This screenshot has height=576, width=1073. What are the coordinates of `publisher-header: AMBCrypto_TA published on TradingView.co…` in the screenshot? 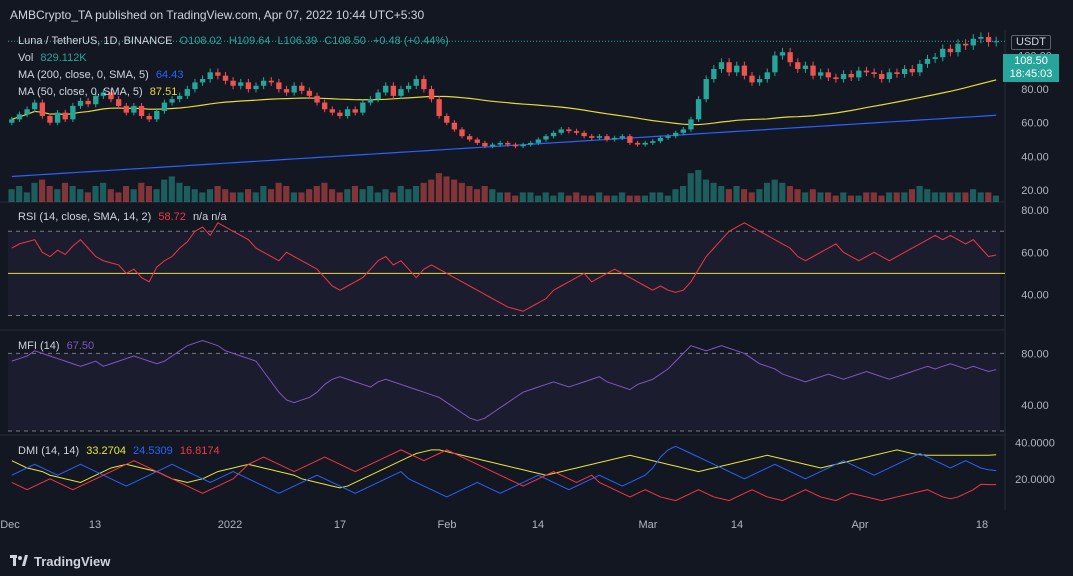 It's located at (217, 15).